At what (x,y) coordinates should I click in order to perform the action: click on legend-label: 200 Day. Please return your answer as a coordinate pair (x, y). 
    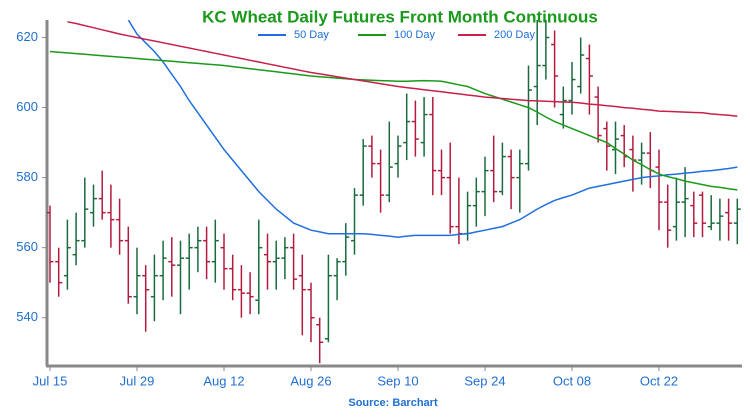
    Looking at the image, I should click on (514, 35).